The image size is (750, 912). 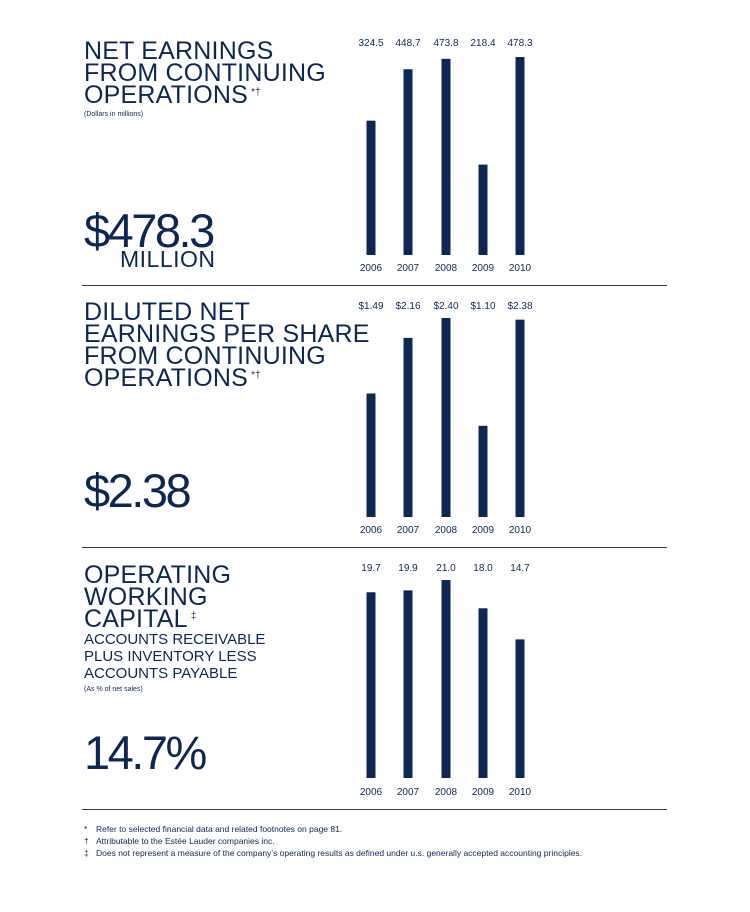 What do you see at coordinates (370, 43) in the screenshot?
I see `value-label-2006: 324.5` at bounding box center [370, 43].